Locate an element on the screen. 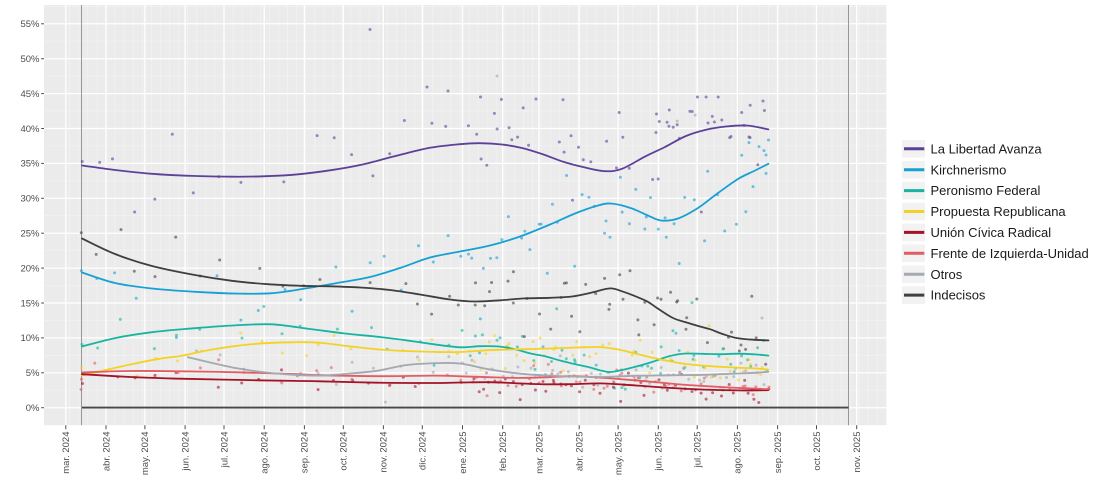  svg-text: mar. 2024 is located at coordinates (66, 453).